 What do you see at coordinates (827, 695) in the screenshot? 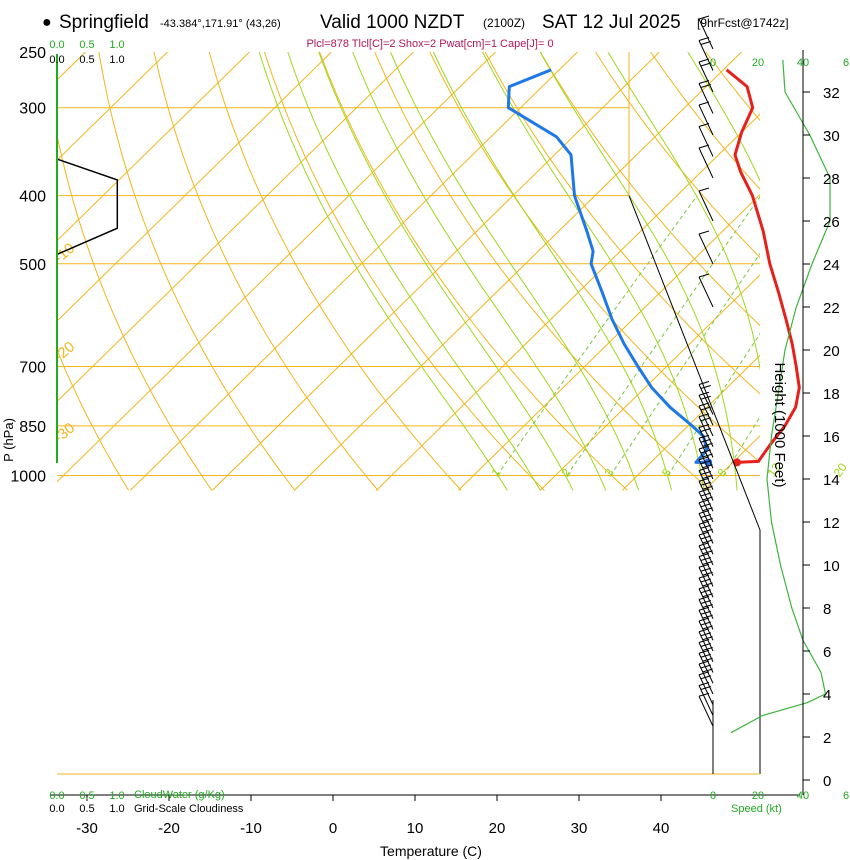
I see `height-tick-label: 4` at bounding box center [827, 695].